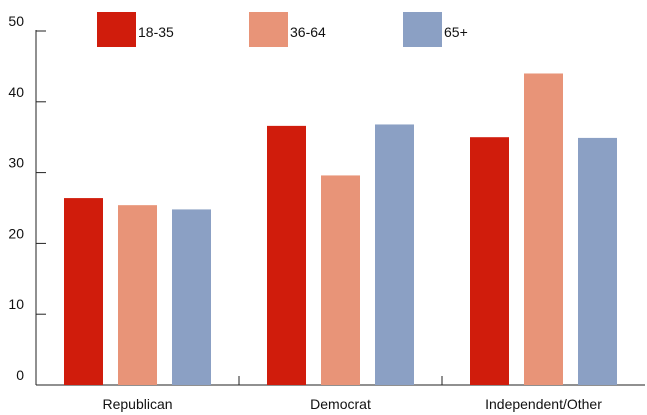  Describe the element at coordinates (16, 21) in the screenshot. I see `y-tick-label: 50` at that location.